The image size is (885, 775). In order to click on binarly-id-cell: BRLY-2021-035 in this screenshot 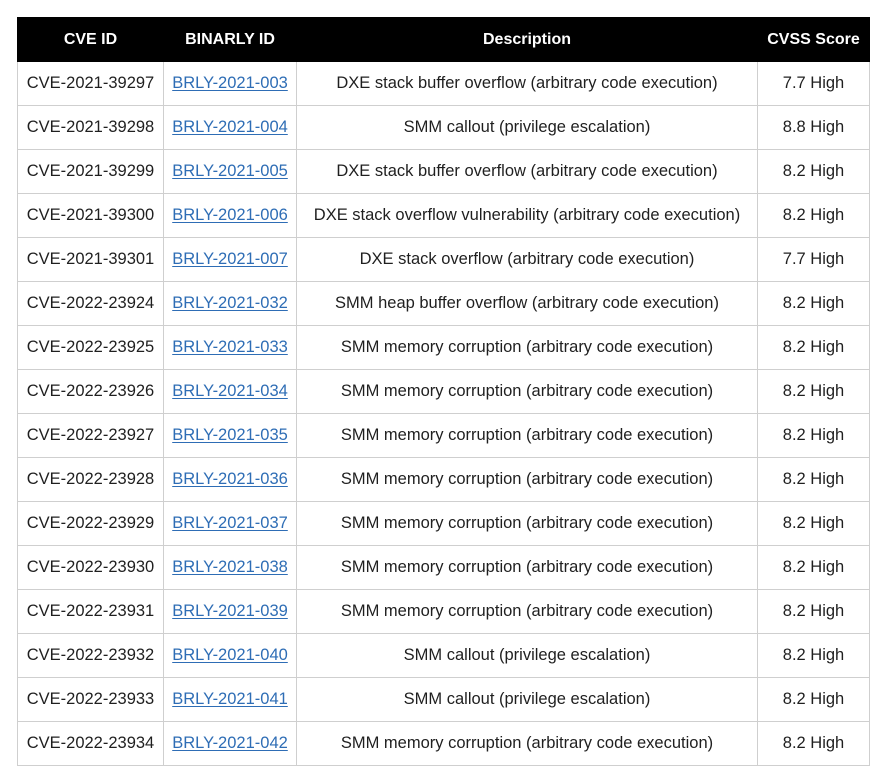, I will do `click(230, 435)`.